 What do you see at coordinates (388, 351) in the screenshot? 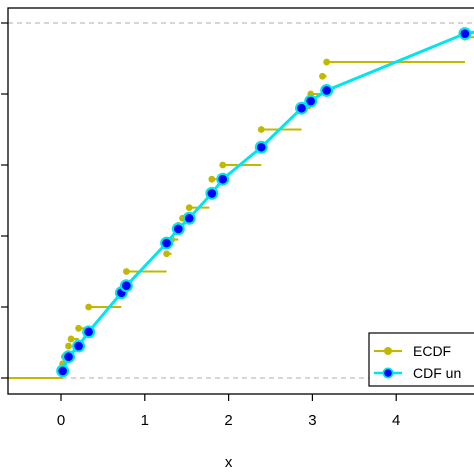
I see `legend-ecdf-marker` at bounding box center [388, 351].